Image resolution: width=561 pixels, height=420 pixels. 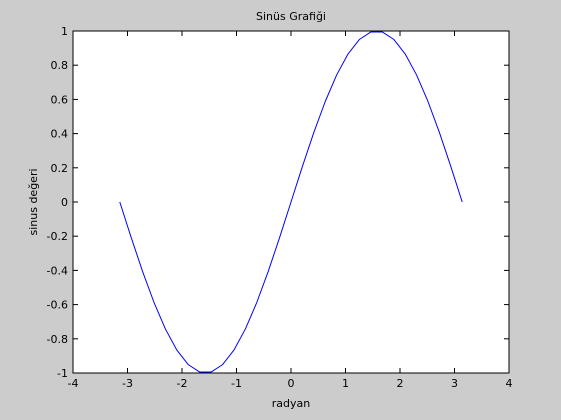 What do you see at coordinates (57, 305) in the screenshot?
I see `y-tick-label: -0.6` at bounding box center [57, 305].